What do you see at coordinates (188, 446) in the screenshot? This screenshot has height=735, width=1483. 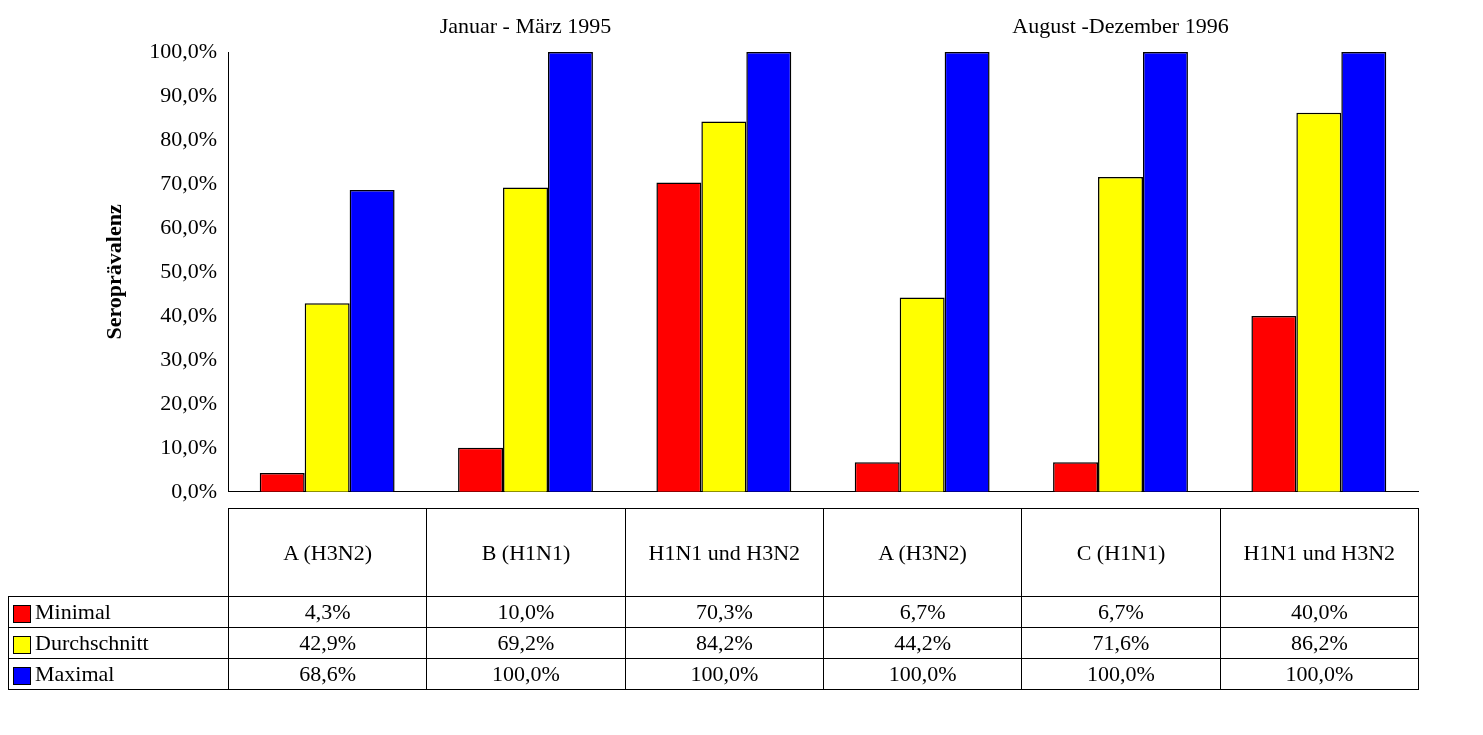 I see `y-tick-label: 10,0%` at bounding box center [188, 446].